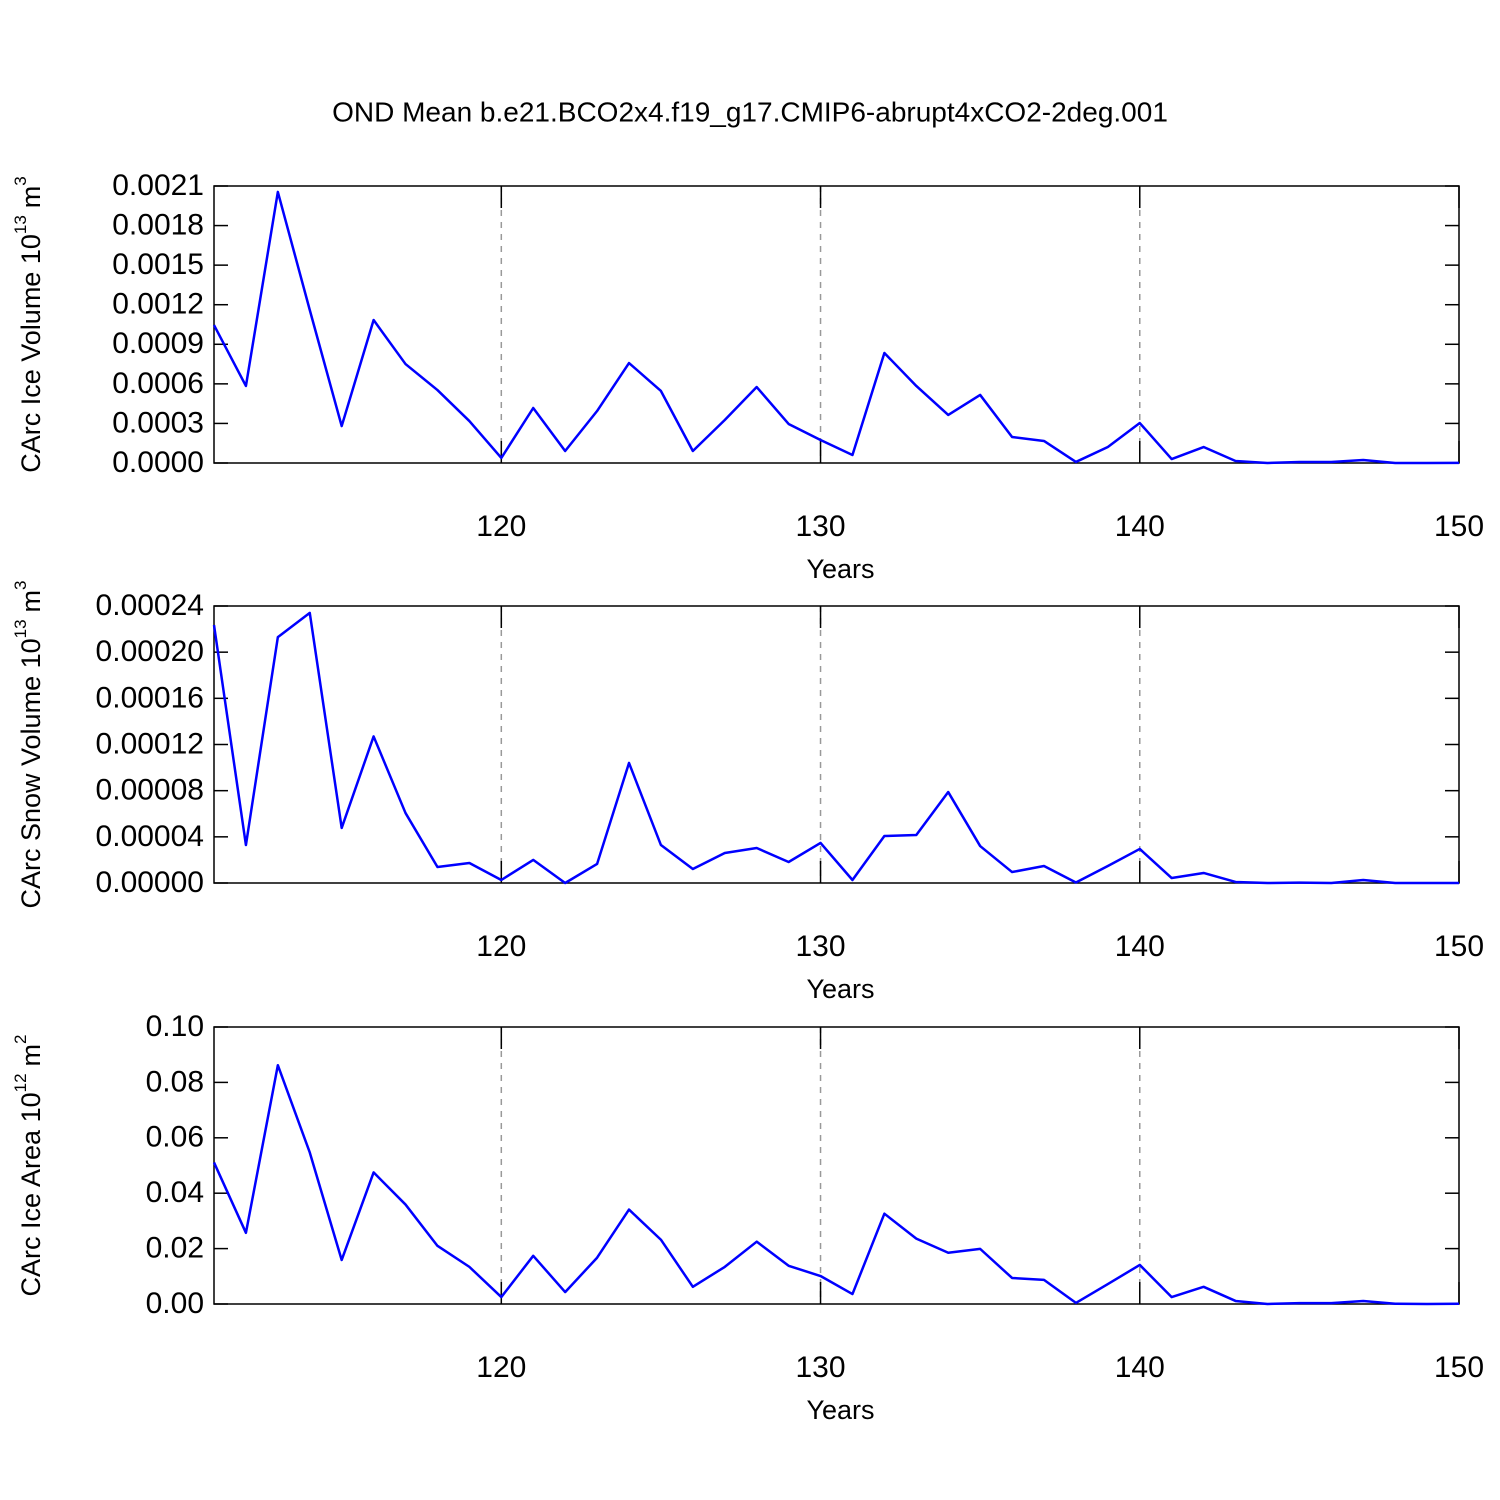  What do you see at coordinates (175, 1137) in the screenshot?
I see `y-tick-label: 0.06` at bounding box center [175, 1137].